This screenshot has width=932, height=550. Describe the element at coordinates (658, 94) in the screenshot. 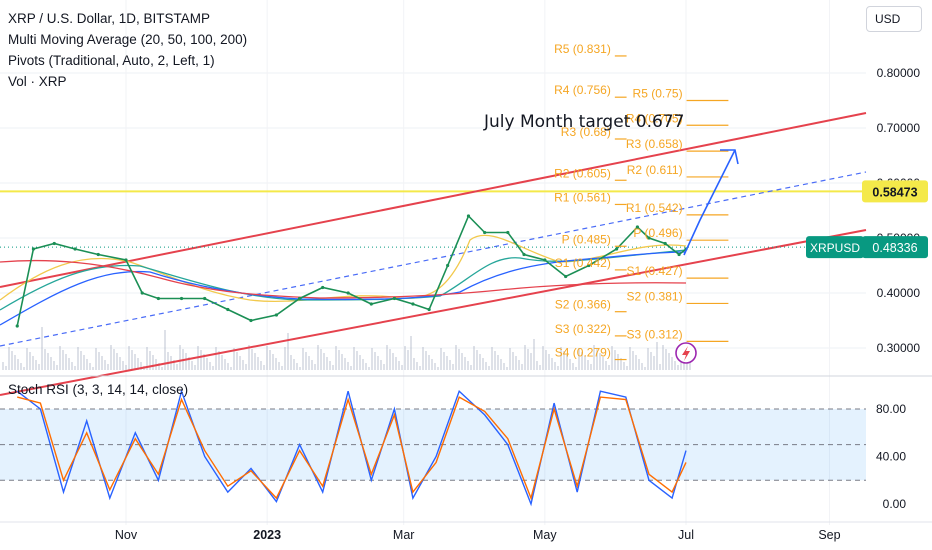

I see `pivot-level-label: R5 (0.75)` at that location.